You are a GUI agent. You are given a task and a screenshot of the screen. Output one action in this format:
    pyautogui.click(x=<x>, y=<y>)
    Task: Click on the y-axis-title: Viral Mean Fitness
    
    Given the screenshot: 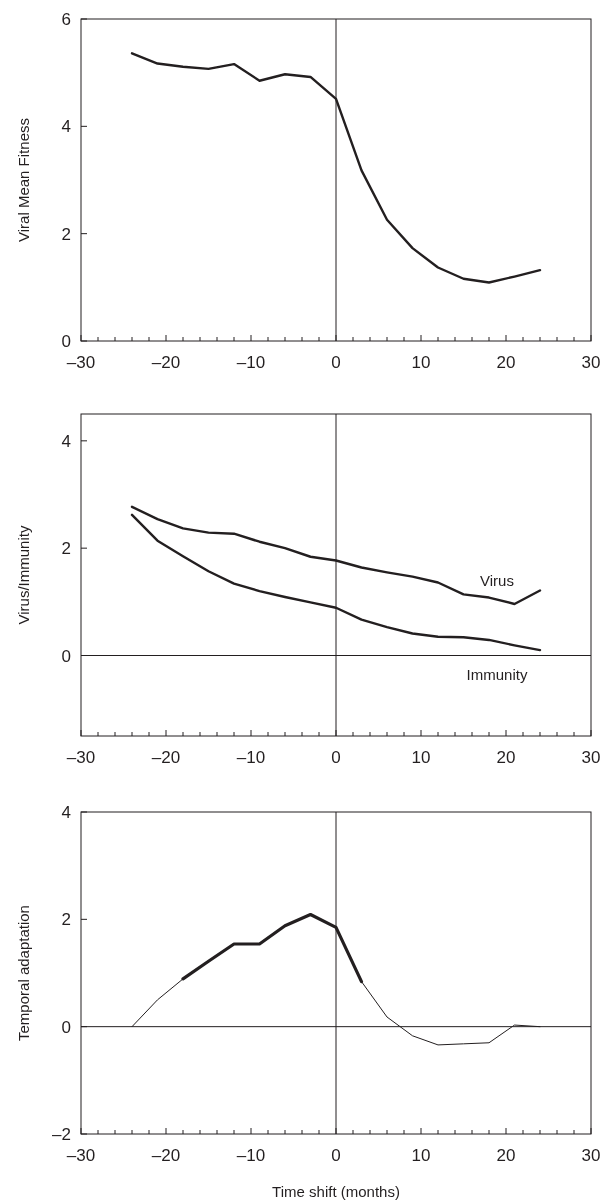 What is the action you would take?
    pyautogui.click(x=23, y=180)
    